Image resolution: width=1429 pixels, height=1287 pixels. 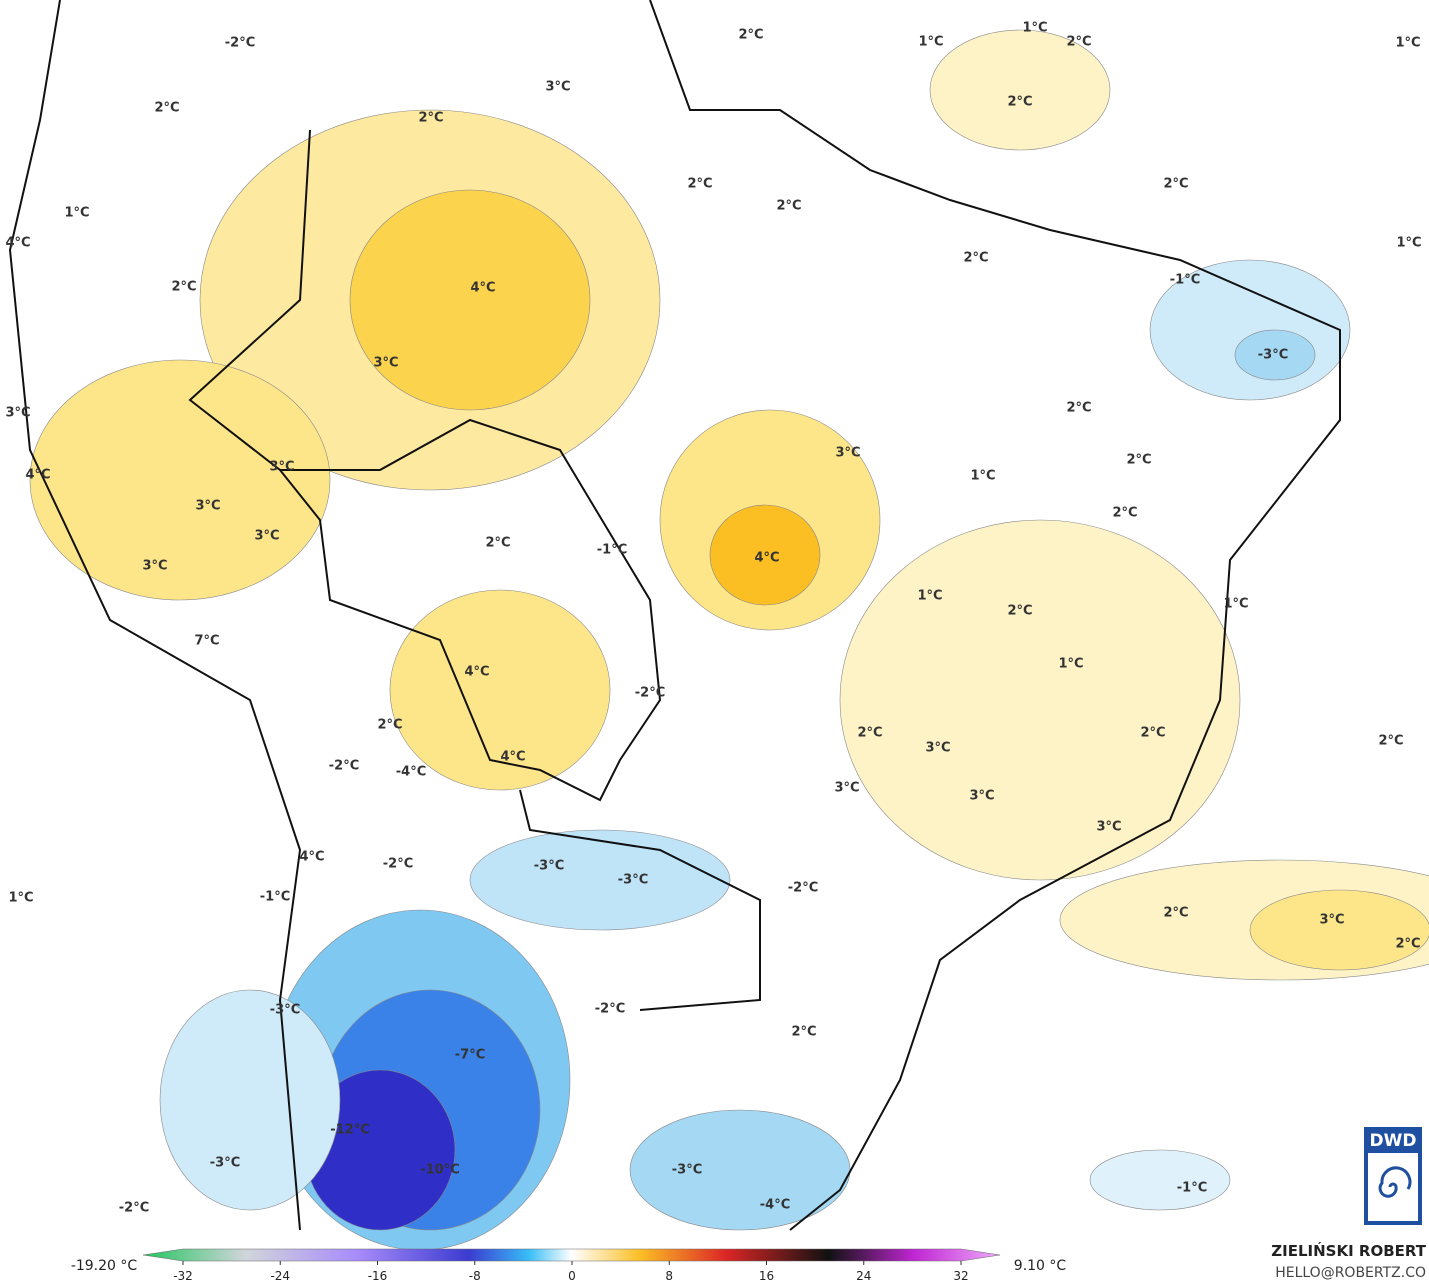 I want to click on email: HELLO@ROBERTZ.CO, so click(x=1350, y=1273).